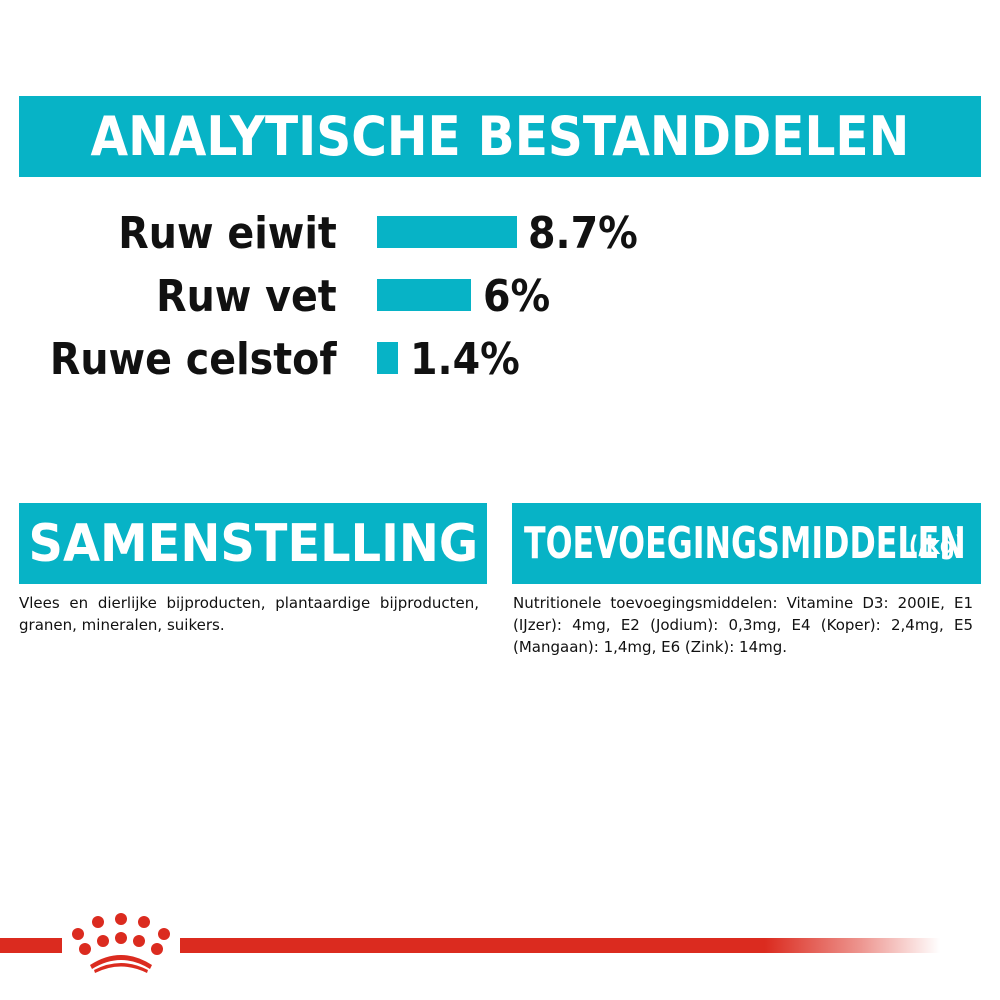 The height and width of the screenshot is (1000, 1000). I want to click on analysis-value: 1.4%, so click(465, 359).